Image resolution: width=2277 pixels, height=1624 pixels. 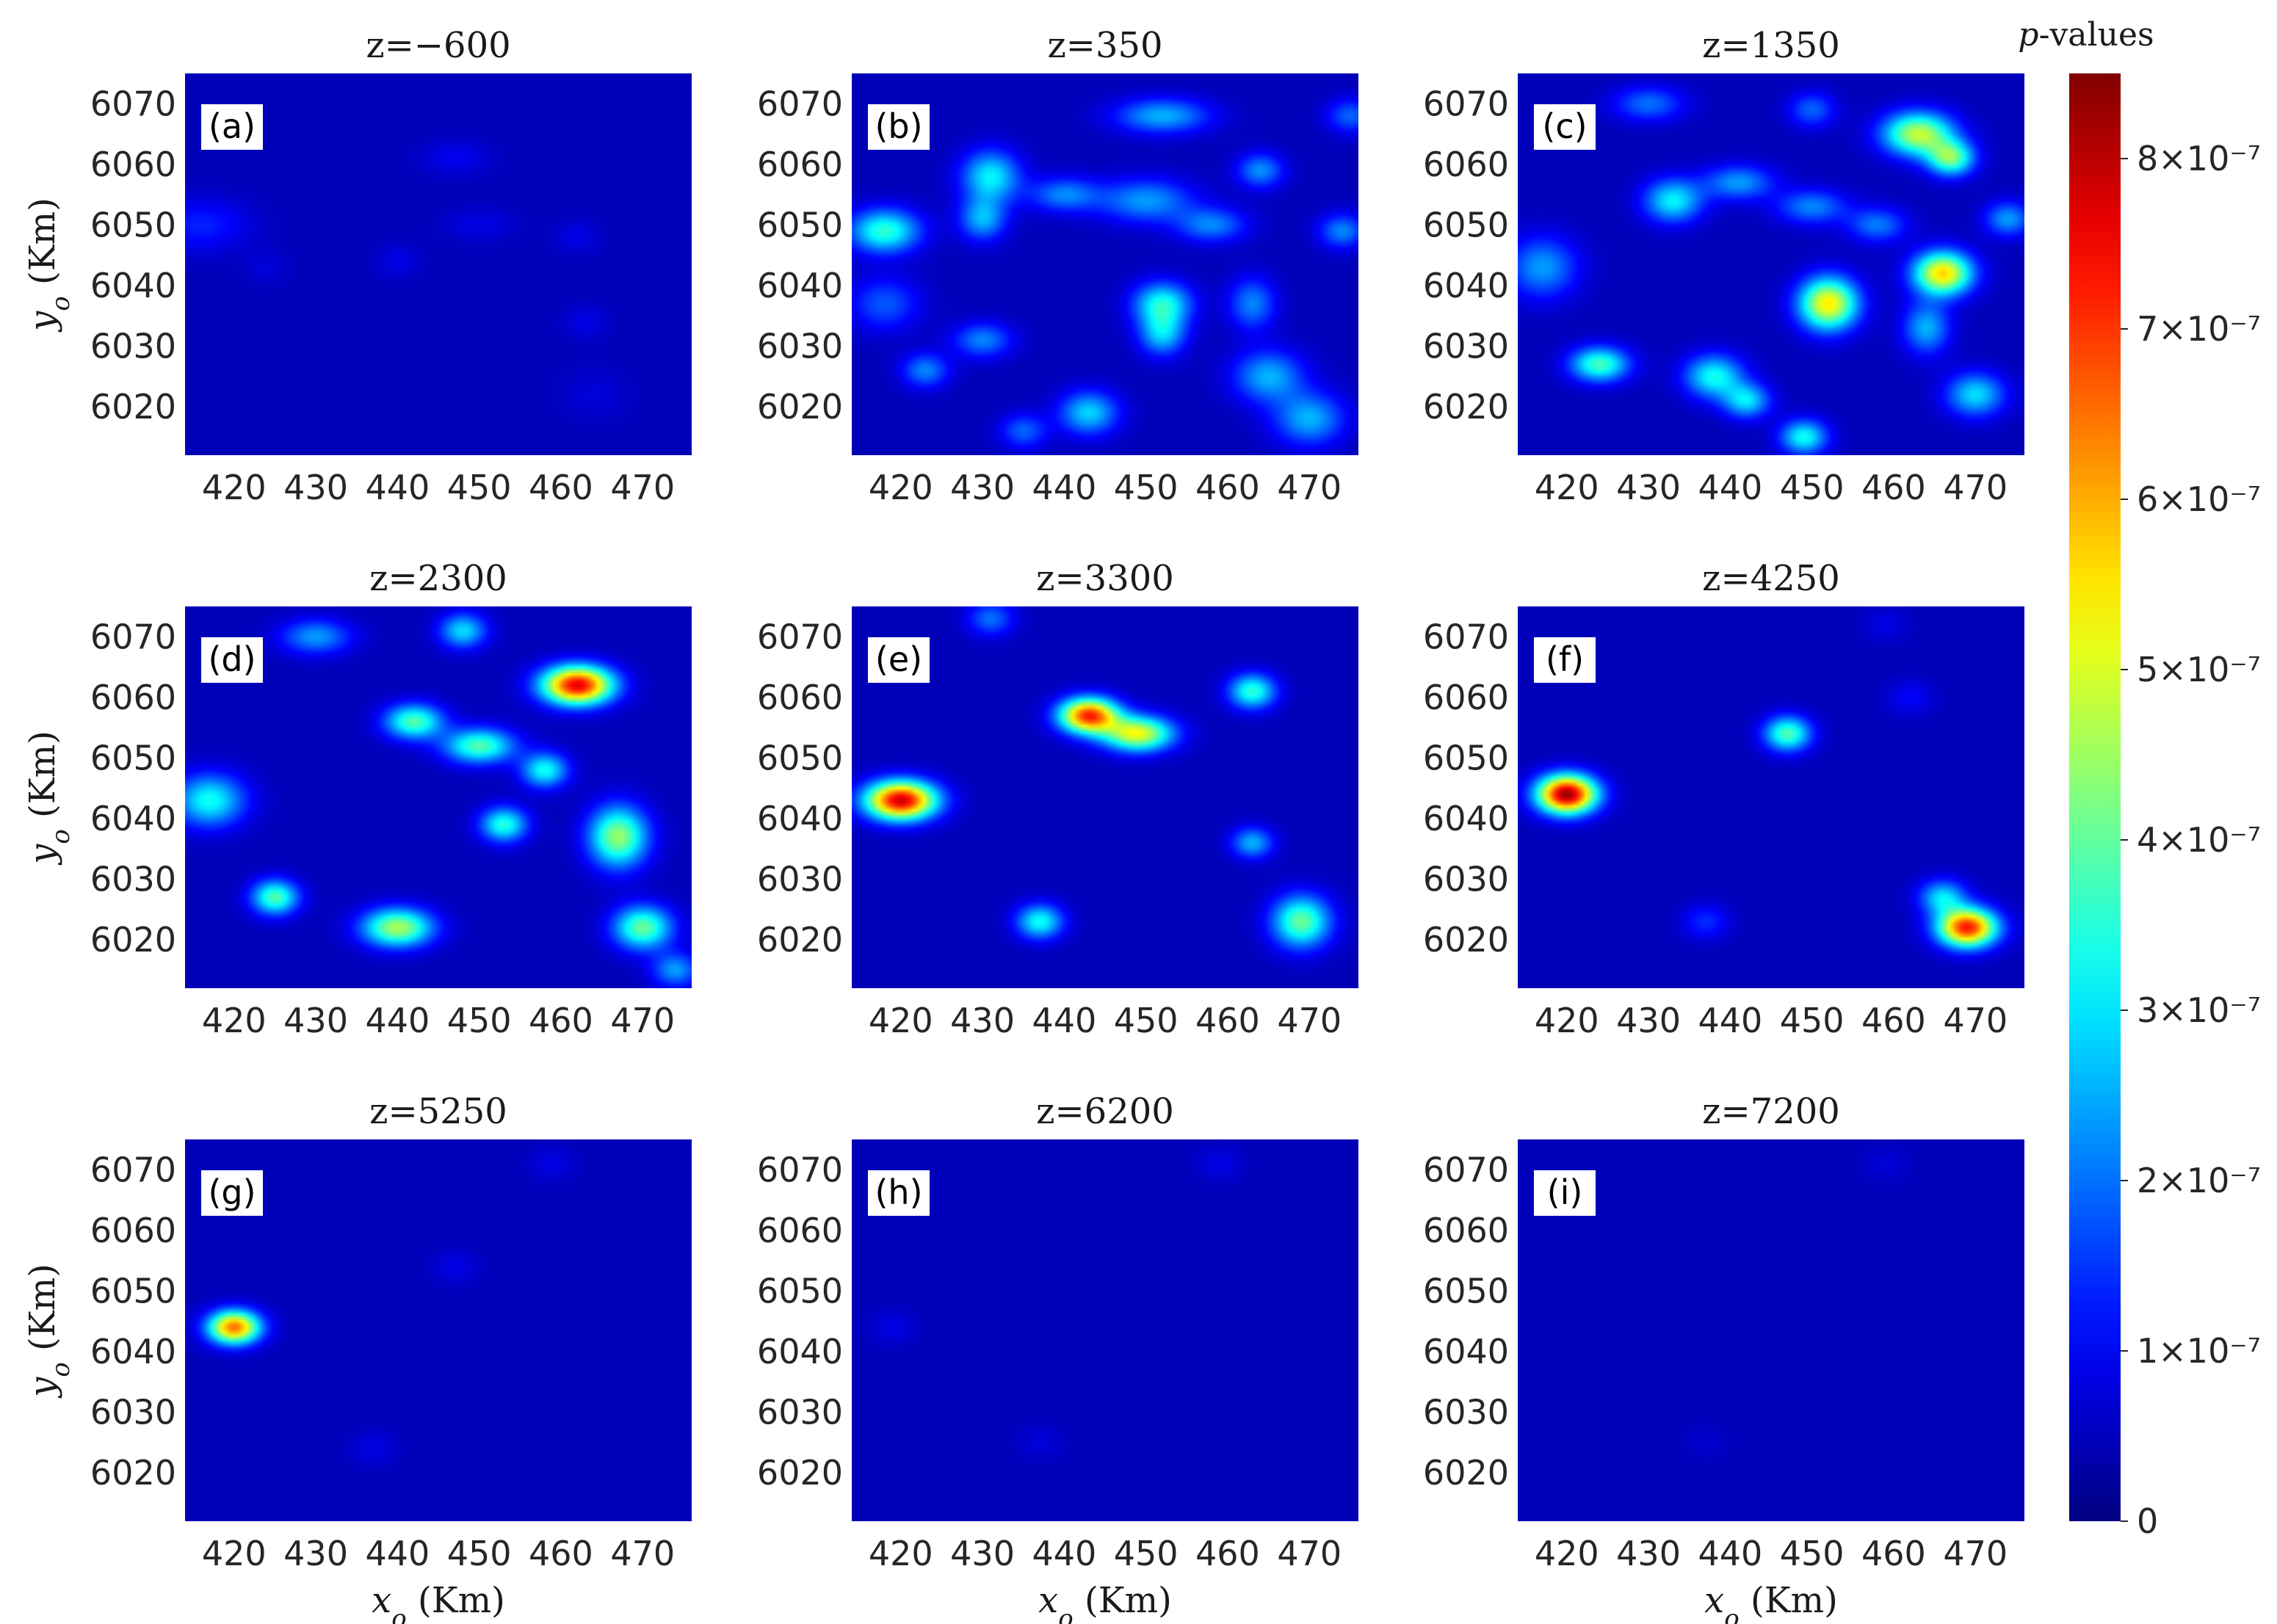 I want to click on panel-title: z=6200, so click(x=1105, y=1111).